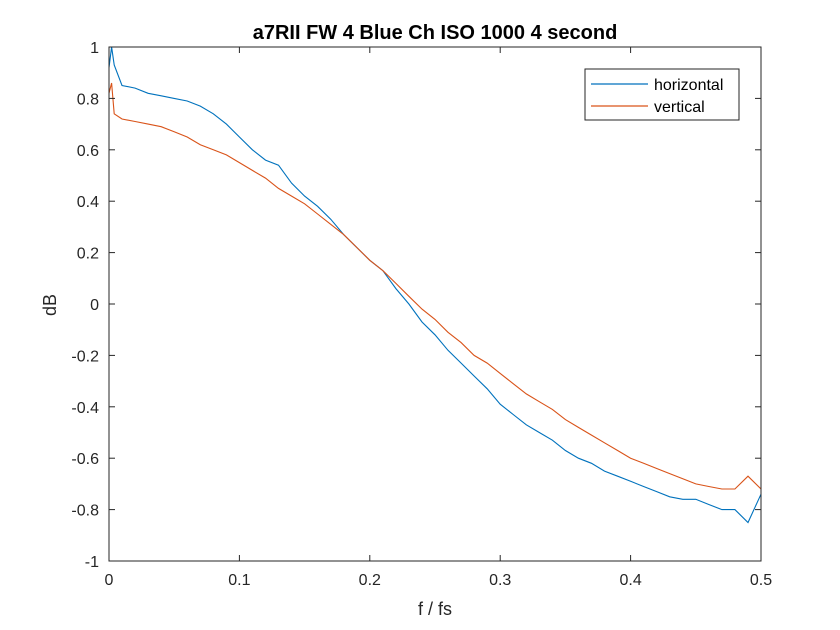 Image resolution: width=840 pixels, height=630 pixels. I want to click on y-tick-label: 0.4, so click(88, 202).